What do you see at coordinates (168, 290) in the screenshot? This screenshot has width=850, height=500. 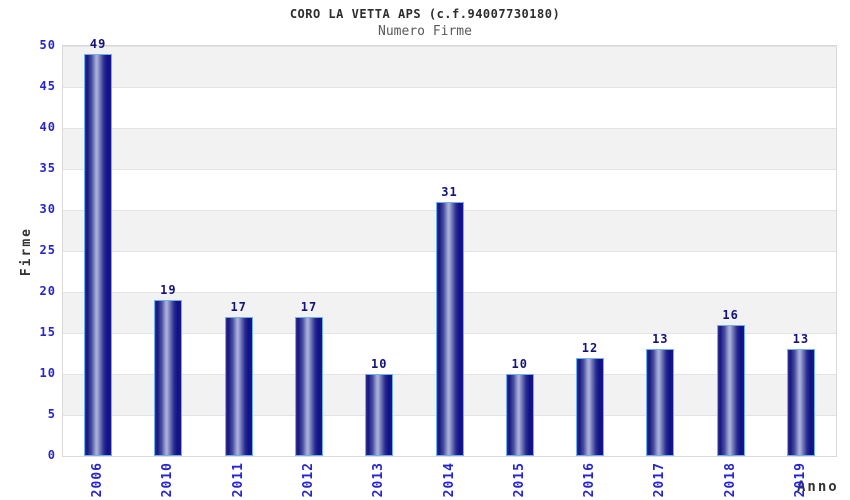 I see `bar-value-label: 19` at bounding box center [168, 290].